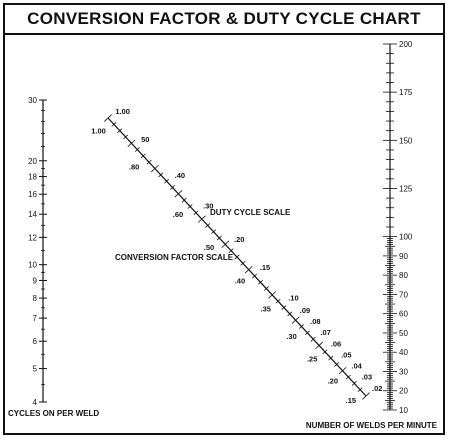  I want to click on welds-per-minute-axis-label: NUMBER OF WELDS PER MINUTE, so click(372, 425).